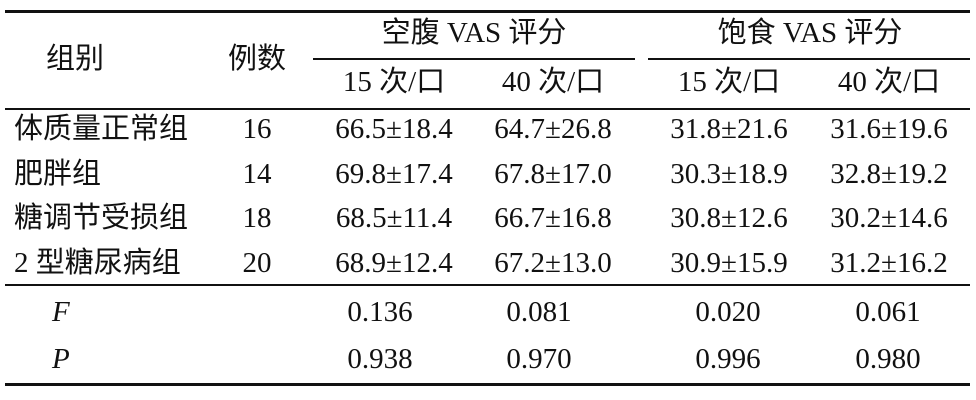 This screenshot has height=400, width=976. What do you see at coordinates (394, 129) in the screenshot?
I see `row-value: 66.5±18.4` at bounding box center [394, 129].